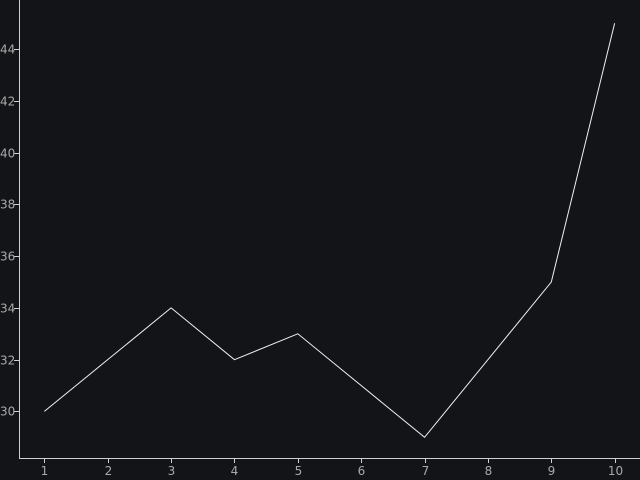 The height and width of the screenshot is (480, 640). Describe the element at coordinates (7, 154) in the screenshot. I see `y-tick-label-40: 40` at that location.